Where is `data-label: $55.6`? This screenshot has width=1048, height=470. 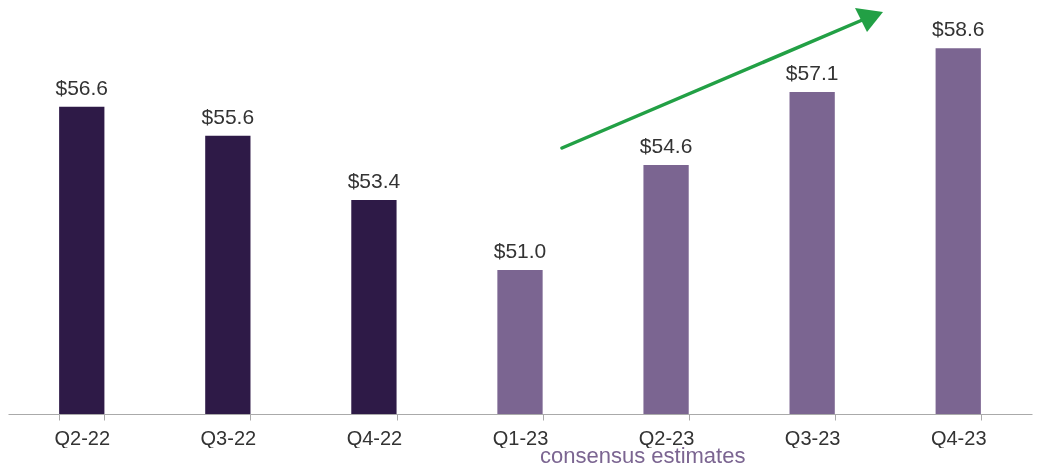 data-label: $55.6 is located at coordinates (228, 116).